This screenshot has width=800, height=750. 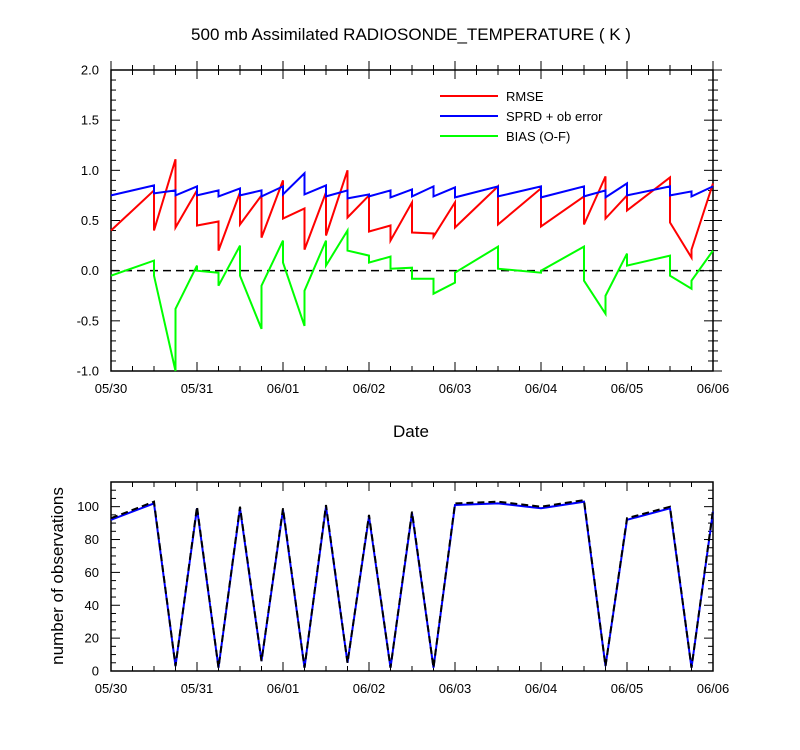 What do you see at coordinates (90, 220) in the screenshot?
I see `top-y-tick-label: 0.5` at bounding box center [90, 220].